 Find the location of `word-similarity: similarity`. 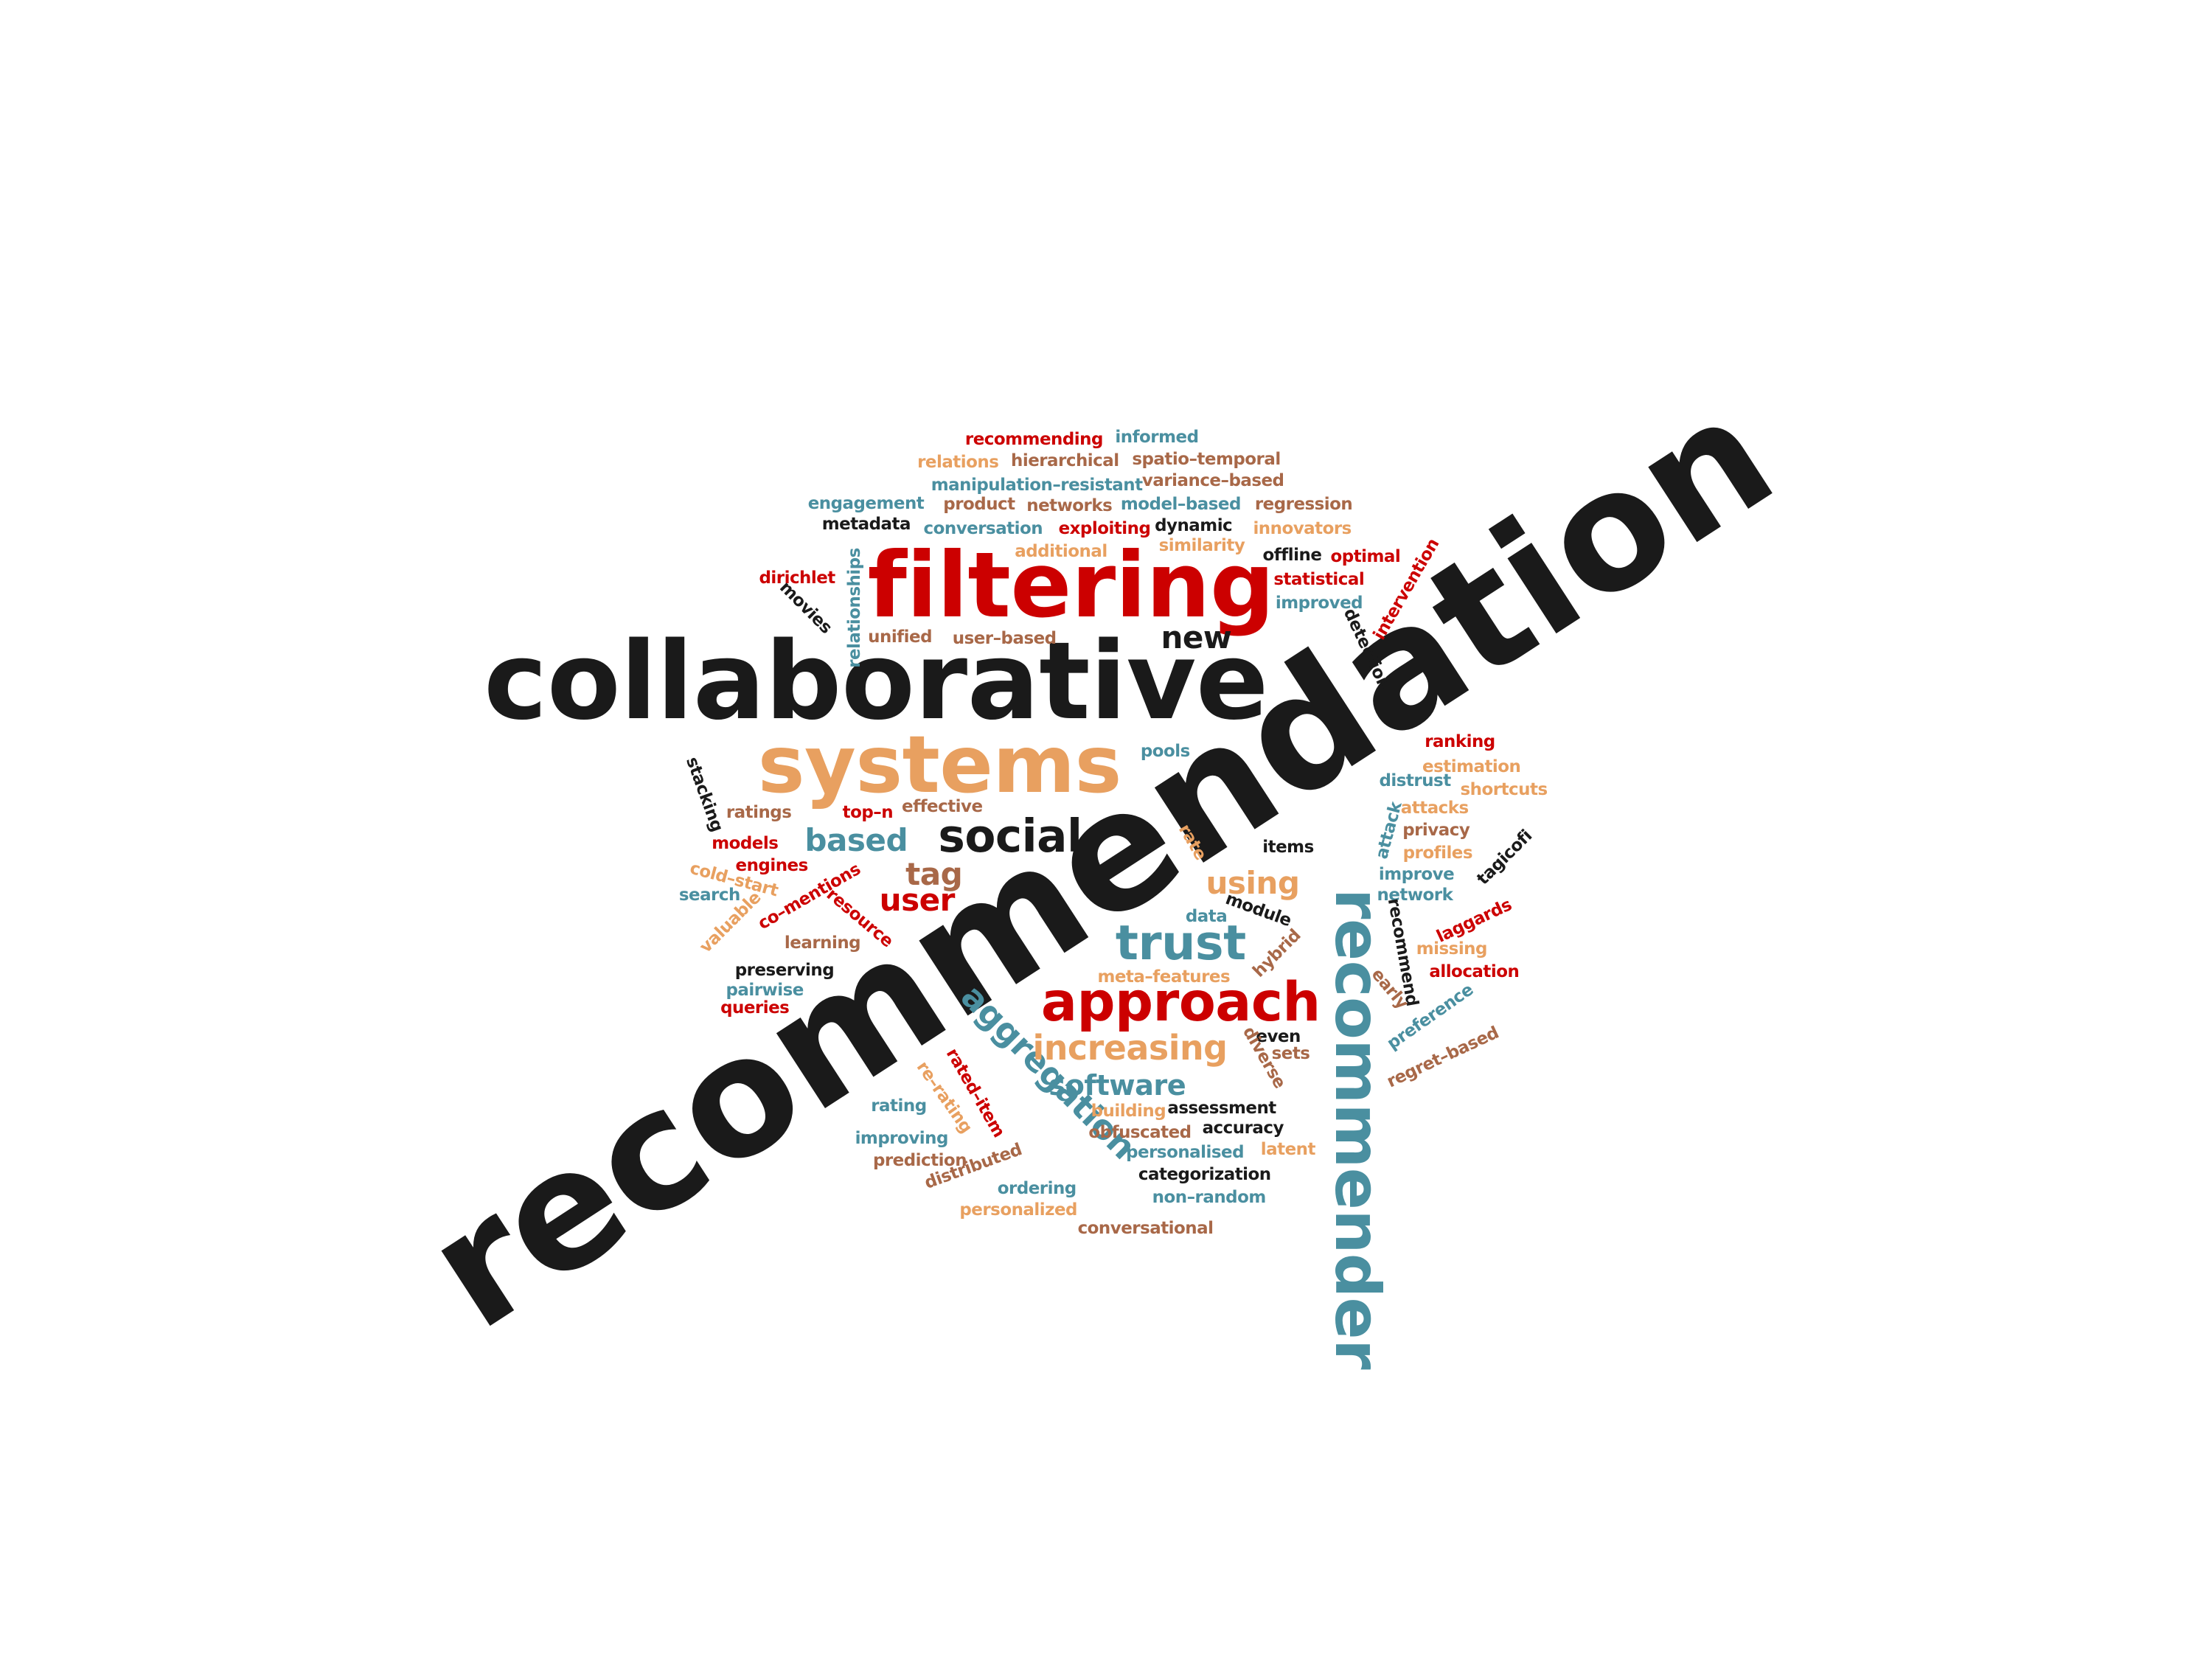

word-similarity: similarity is located at coordinates (1201, 545).